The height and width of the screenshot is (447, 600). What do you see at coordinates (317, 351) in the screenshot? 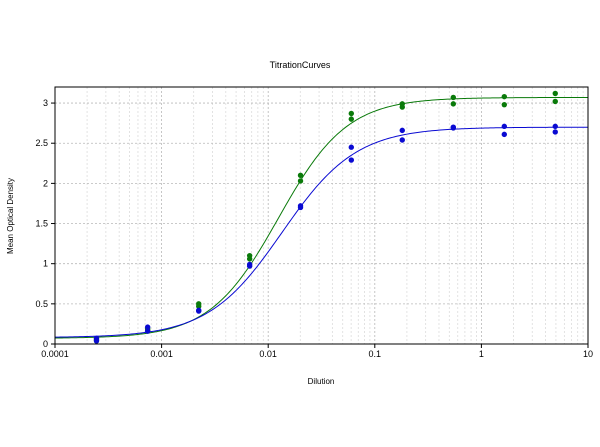
I see `x-axis-ticks: 0.0001 0.001 0.01 0.1 1 10` at bounding box center [317, 351].